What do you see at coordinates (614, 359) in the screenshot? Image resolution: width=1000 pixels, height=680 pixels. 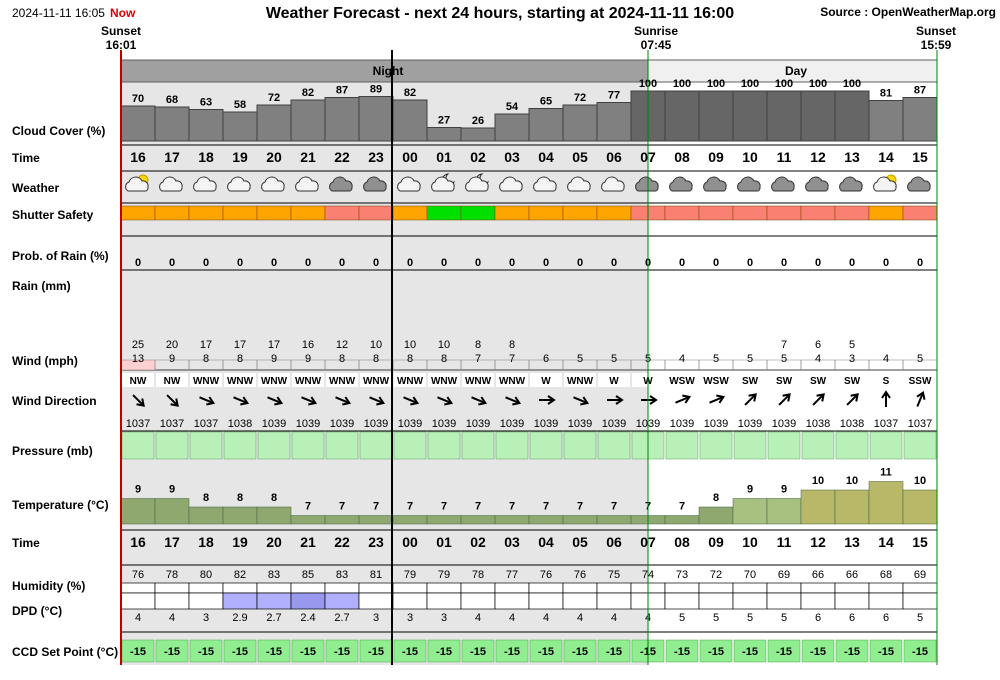 I see `wind-speed-value: 5` at bounding box center [614, 359].